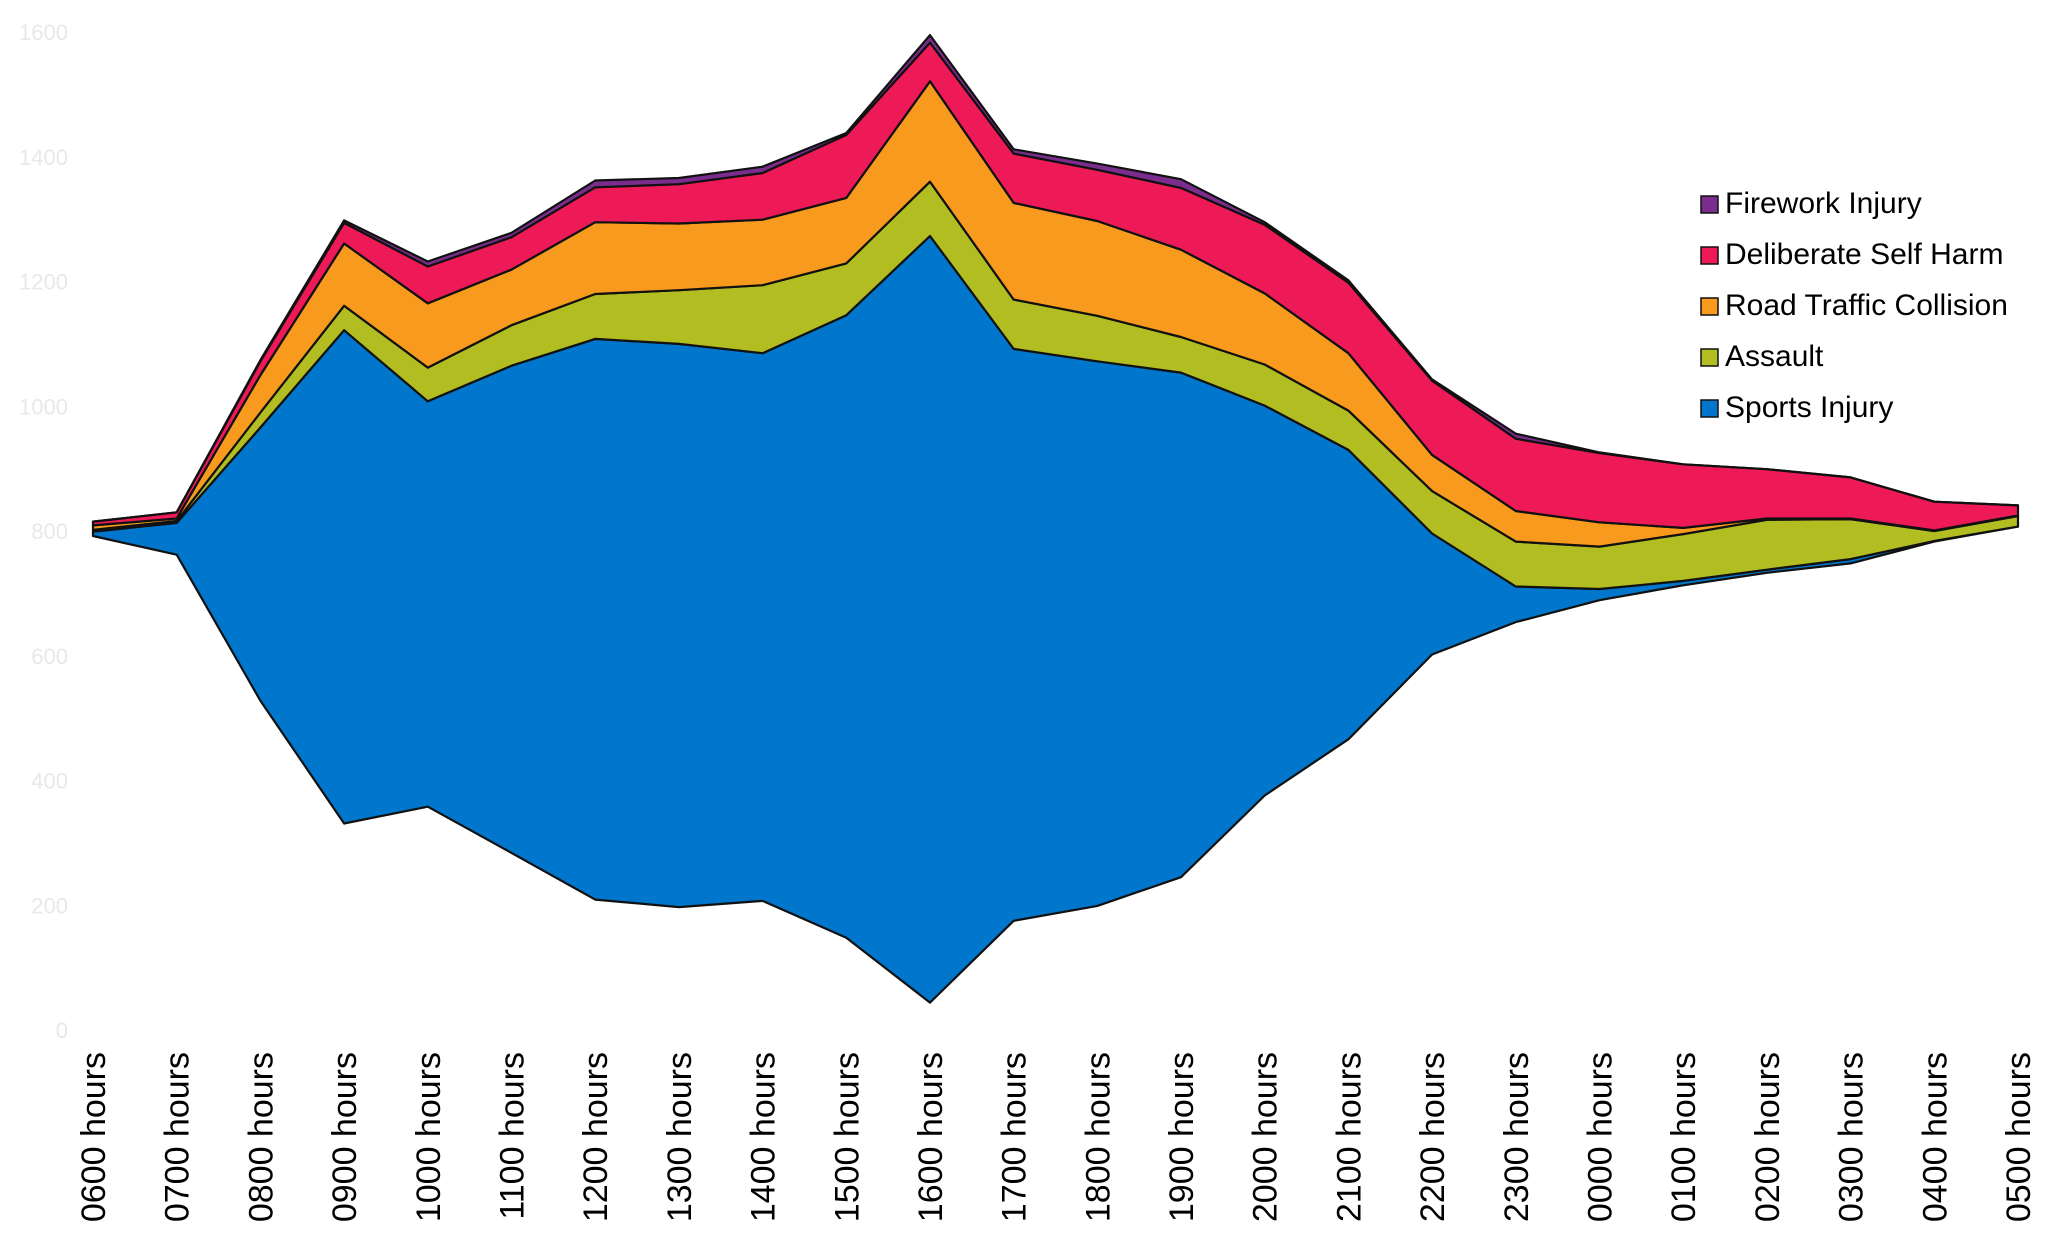 The height and width of the screenshot is (1252, 2048). I want to click on y-tick-label: 1200, so click(43, 282).